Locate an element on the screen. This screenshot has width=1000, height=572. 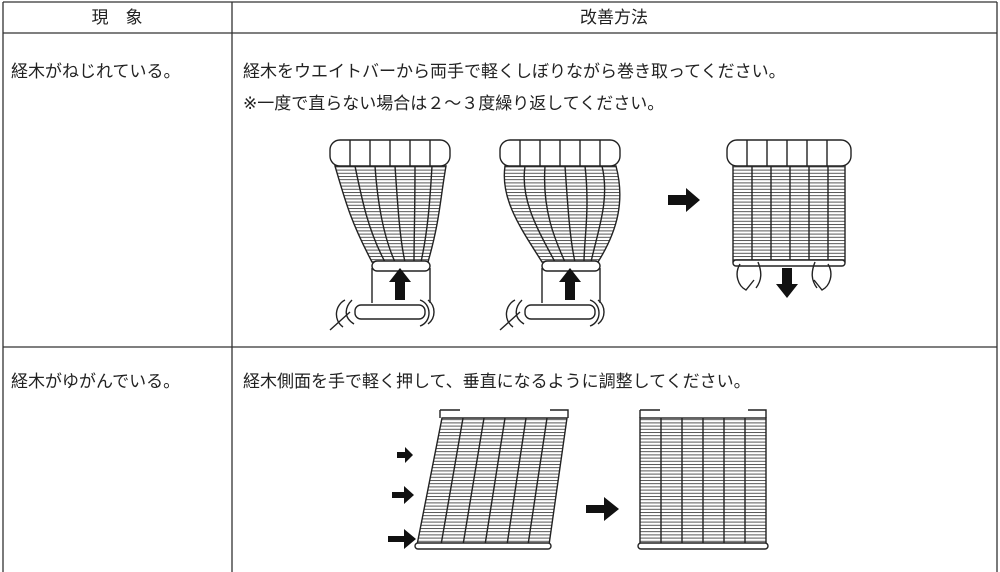
header-remedy: 改善方法 is located at coordinates (614, 18).